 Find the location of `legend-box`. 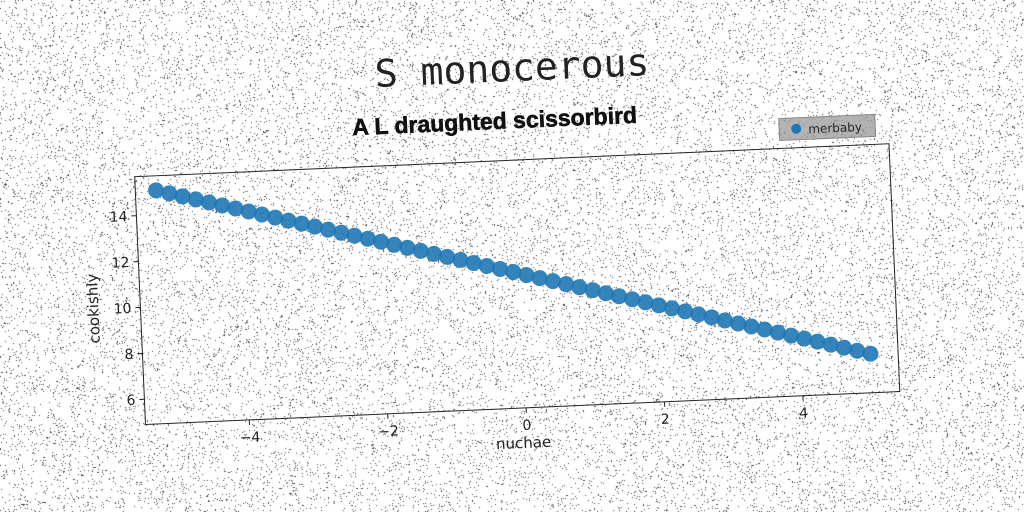

legend-box is located at coordinates (827, 127).